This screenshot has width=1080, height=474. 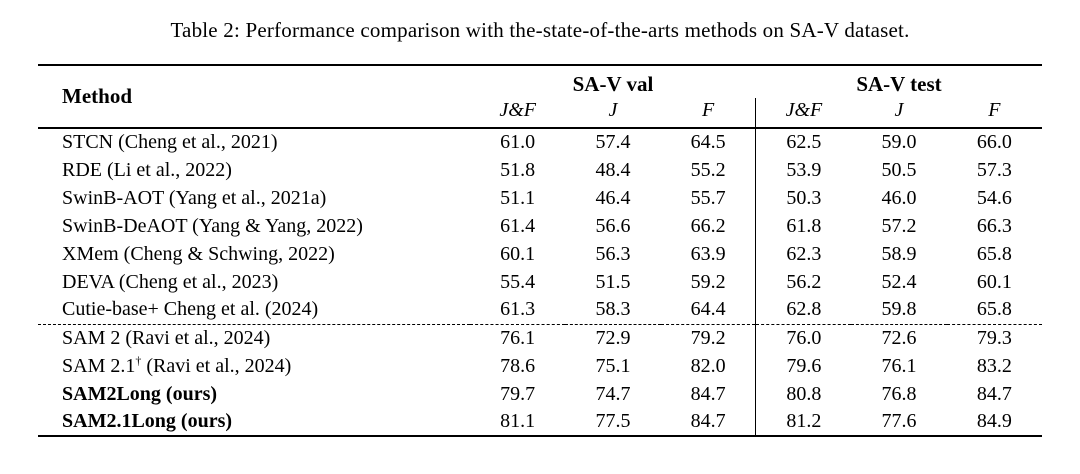 I want to click on value-cell: 50.5, so click(x=899, y=169).